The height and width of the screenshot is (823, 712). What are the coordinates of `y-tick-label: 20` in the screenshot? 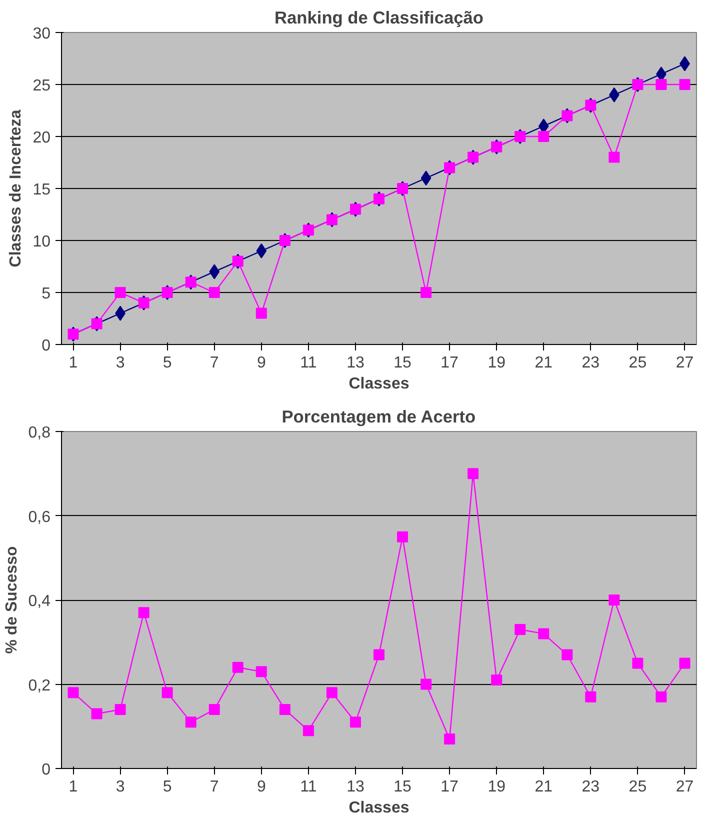 It's located at (41, 138).